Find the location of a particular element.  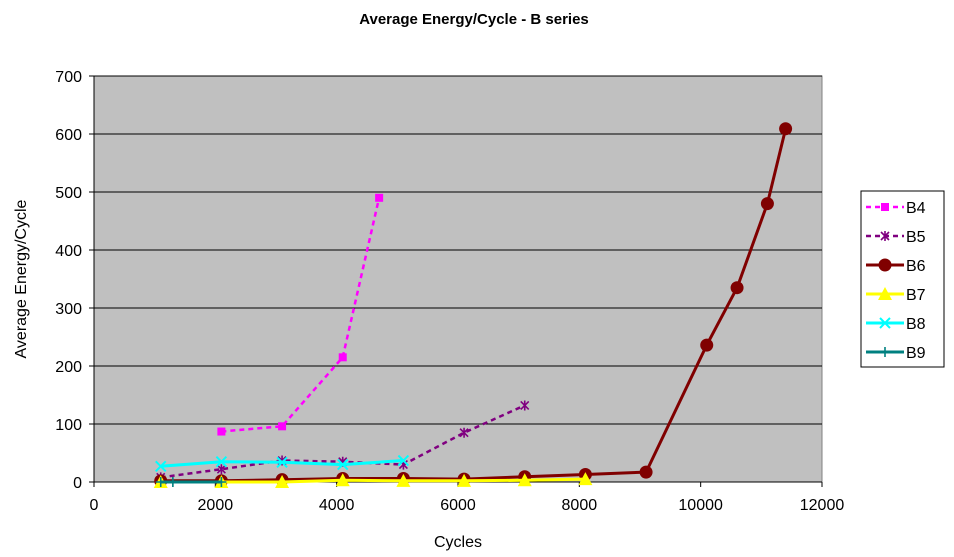

x-tick-label: 10000 is located at coordinates (700, 505).